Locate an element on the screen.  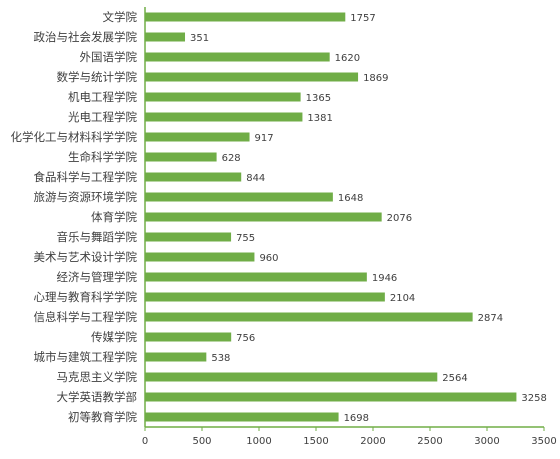
category-label: 文学院 is located at coordinates (120, 17).